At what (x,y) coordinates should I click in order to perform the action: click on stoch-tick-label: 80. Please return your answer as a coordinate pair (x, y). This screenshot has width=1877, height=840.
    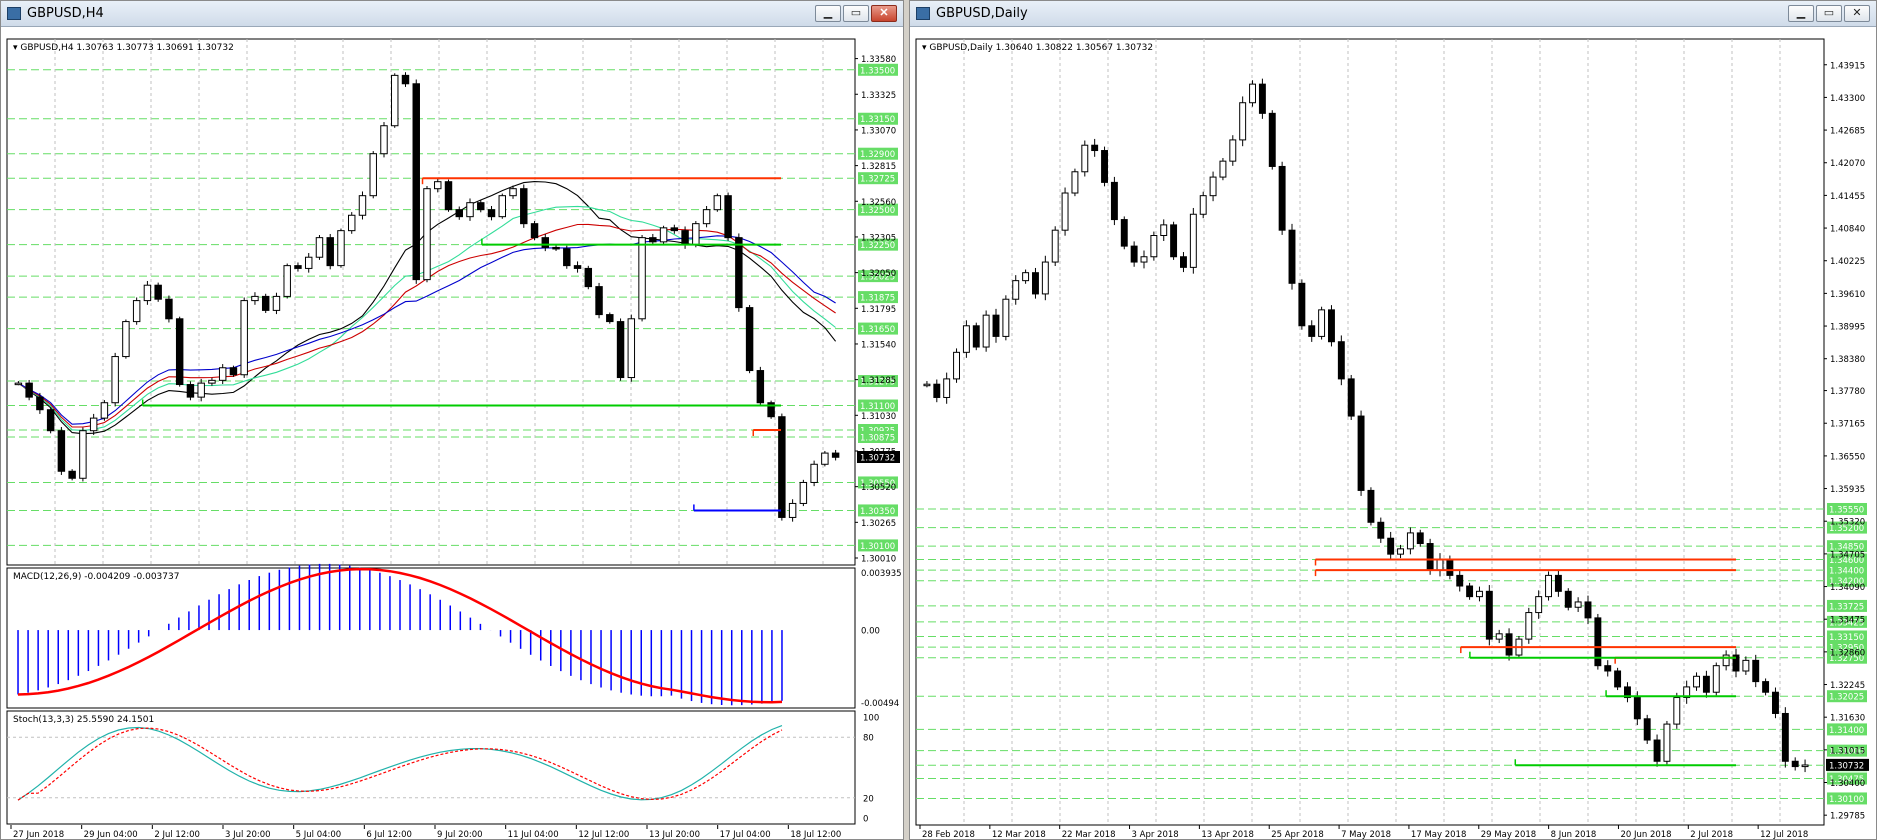
    Looking at the image, I should click on (868, 739).